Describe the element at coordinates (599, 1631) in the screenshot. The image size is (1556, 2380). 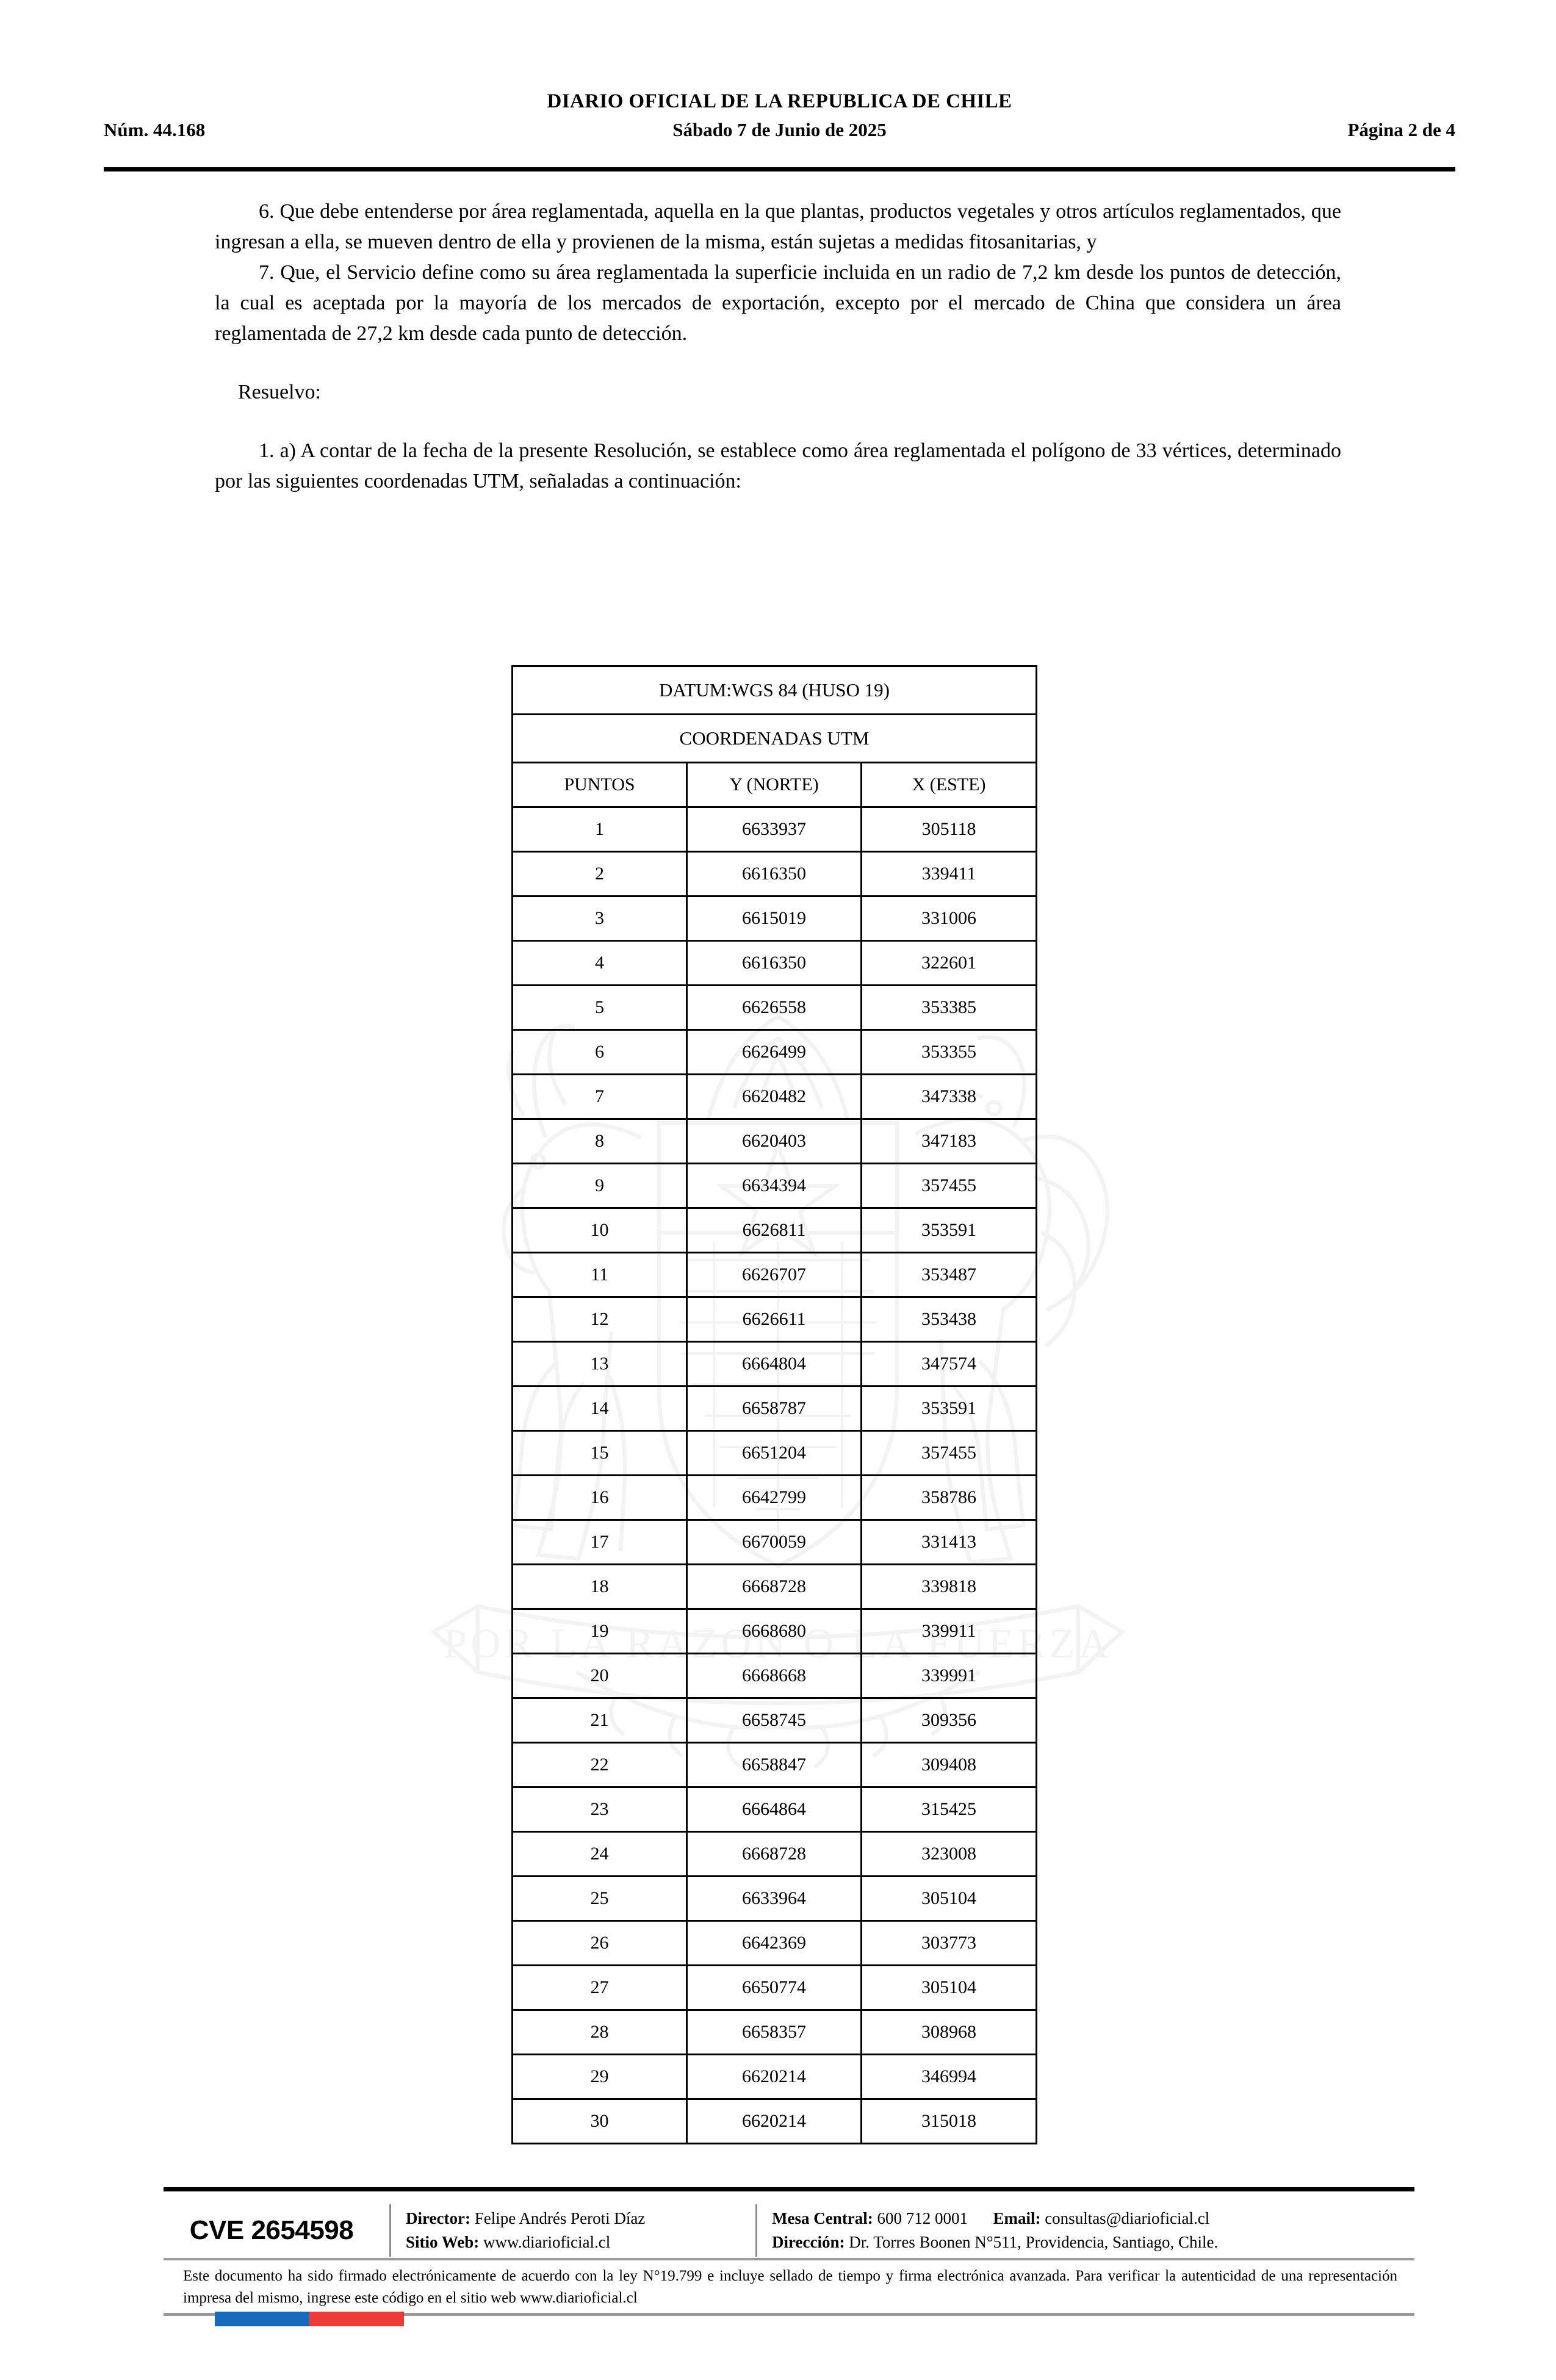
I see `cell-punto: 19` at that location.